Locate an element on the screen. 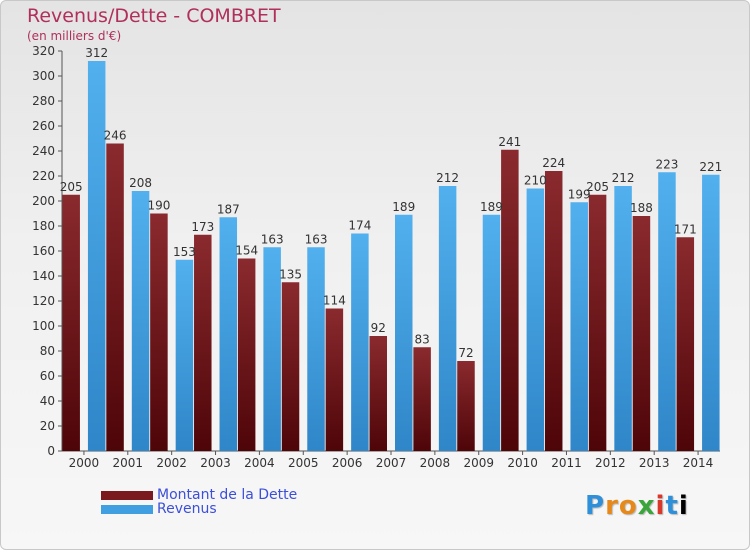 This screenshot has width=750, height=550. data-label-dette: 135 is located at coordinates (290, 274).